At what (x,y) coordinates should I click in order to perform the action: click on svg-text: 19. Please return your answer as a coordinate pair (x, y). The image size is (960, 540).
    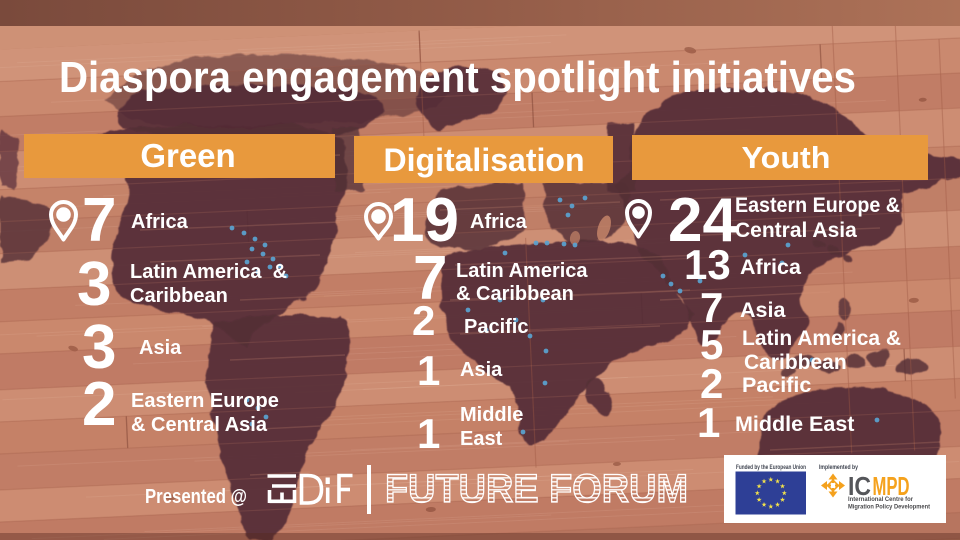
    Looking at the image, I should click on (424, 220).